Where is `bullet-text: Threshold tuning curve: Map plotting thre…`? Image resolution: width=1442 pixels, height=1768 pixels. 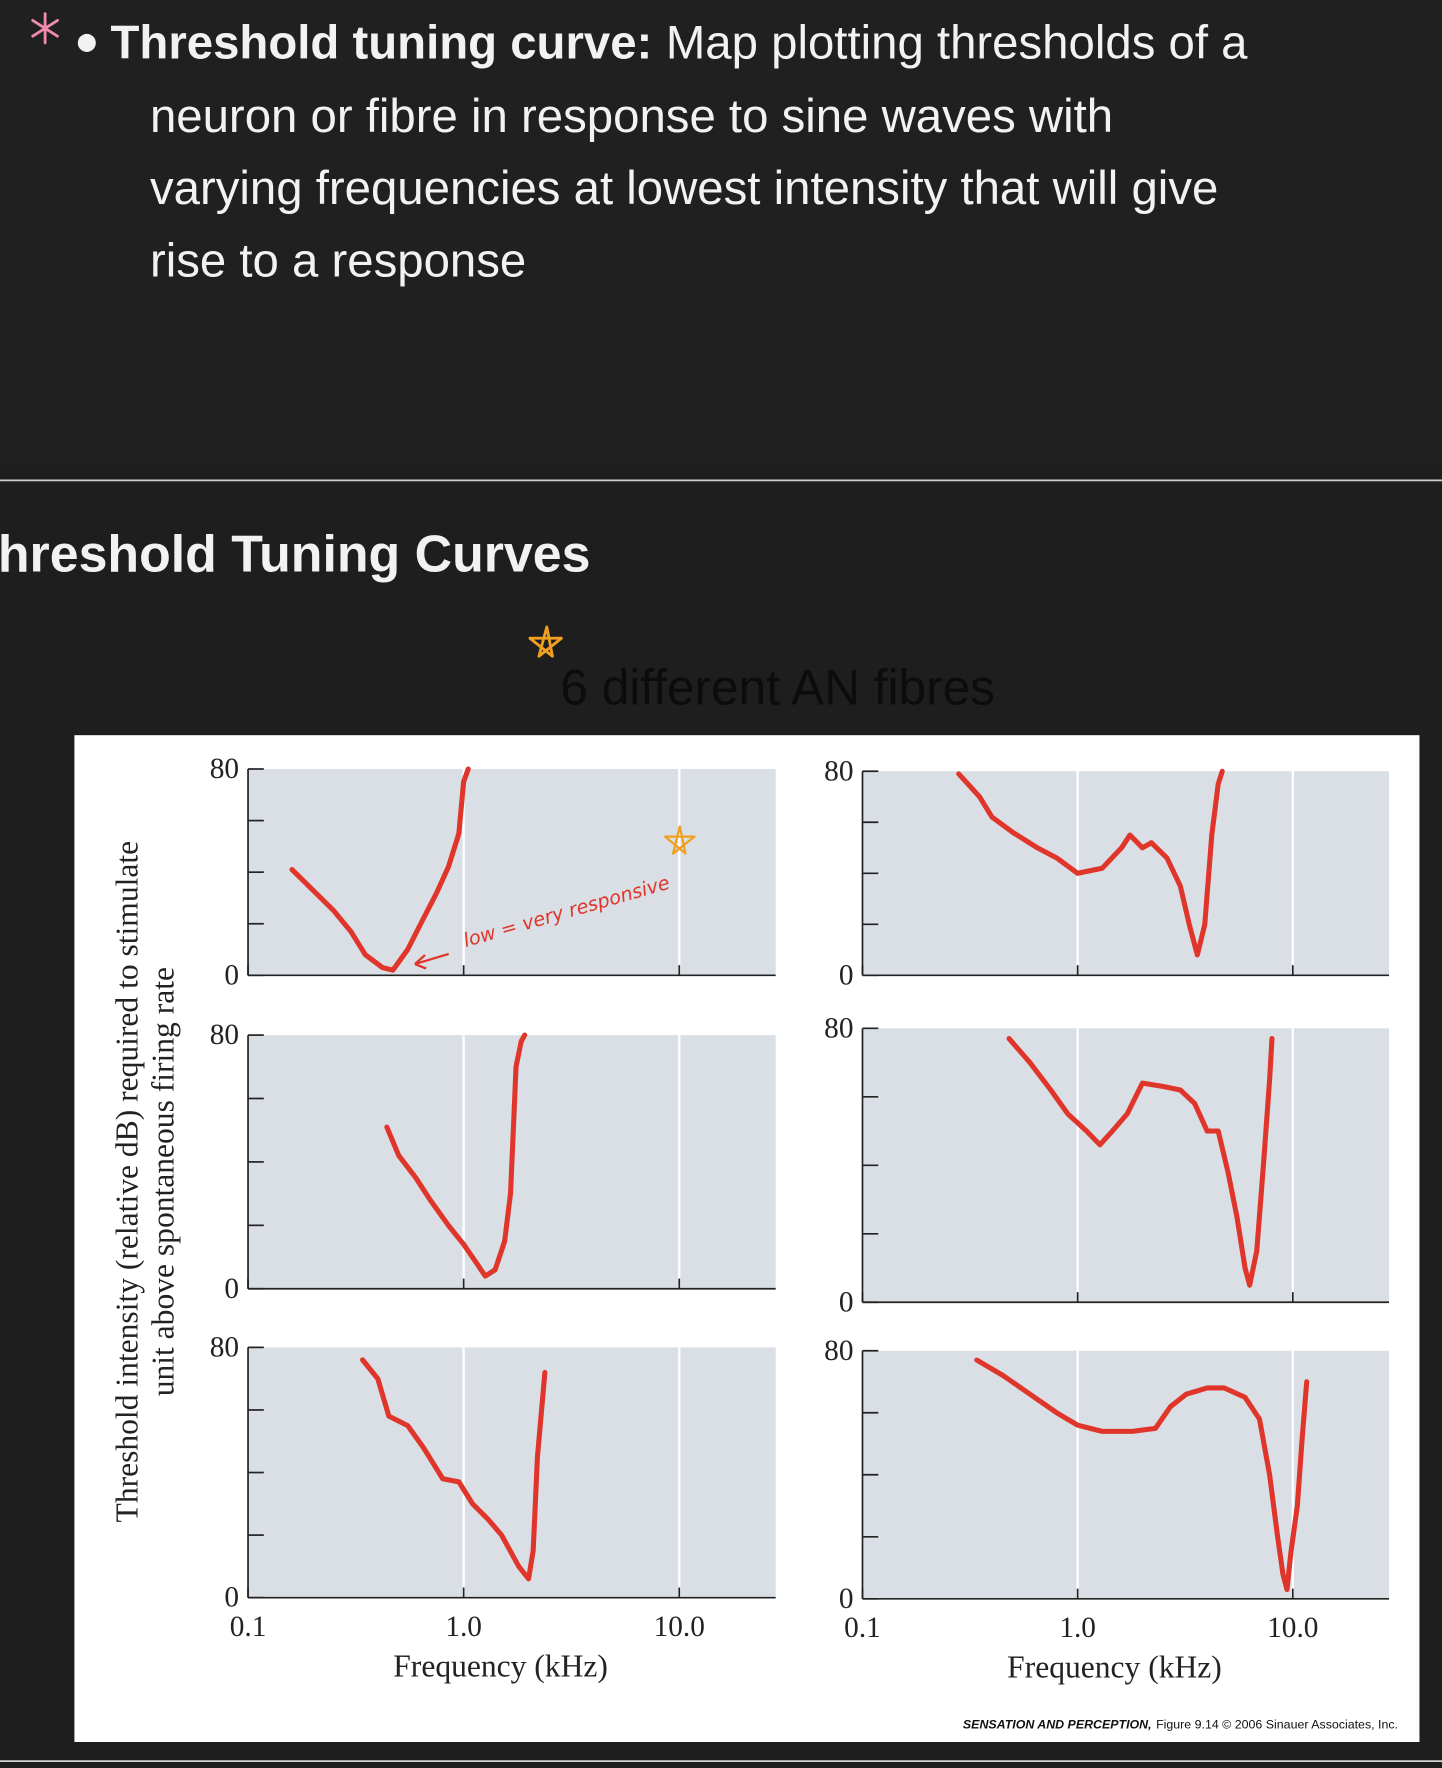
bullet-text: Threshold tuning curve: Map plotting thre… is located at coordinates (679, 43).